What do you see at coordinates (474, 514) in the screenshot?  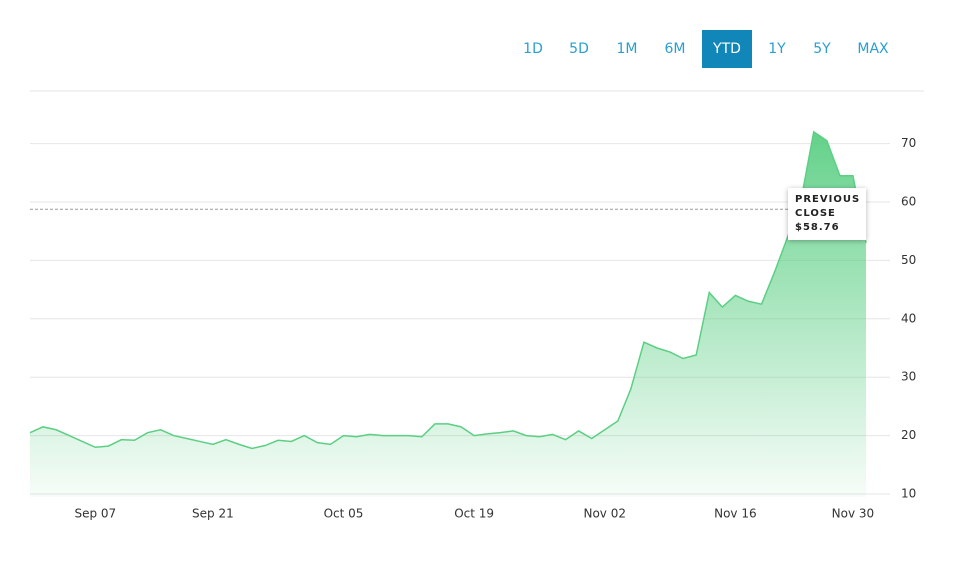 I see `x-tick-label: Oct 19` at bounding box center [474, 514].